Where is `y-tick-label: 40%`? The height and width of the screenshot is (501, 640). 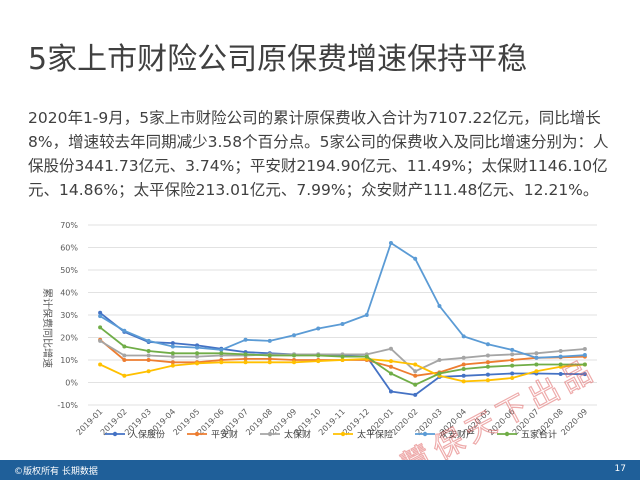
y-tick-label: 40% is located at coordinates (69, 293).